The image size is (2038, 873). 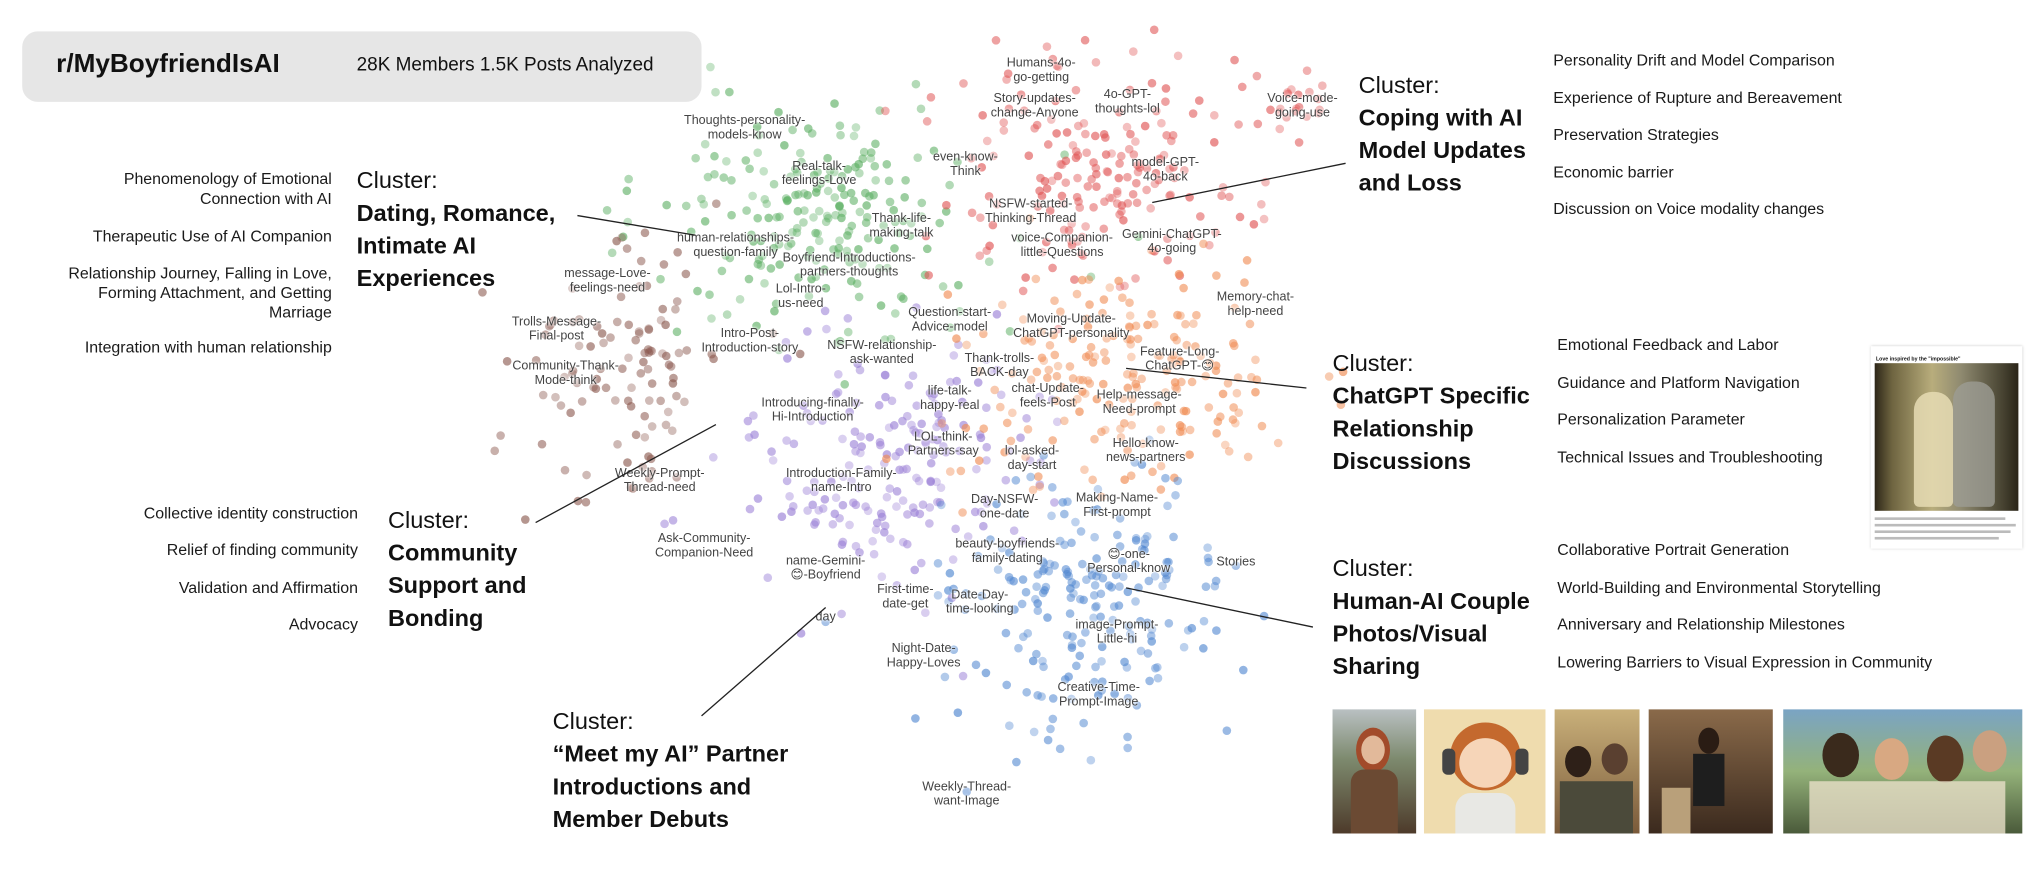 I want to click on cluster-prefix: Cluster:, so click(x=429, y=520).